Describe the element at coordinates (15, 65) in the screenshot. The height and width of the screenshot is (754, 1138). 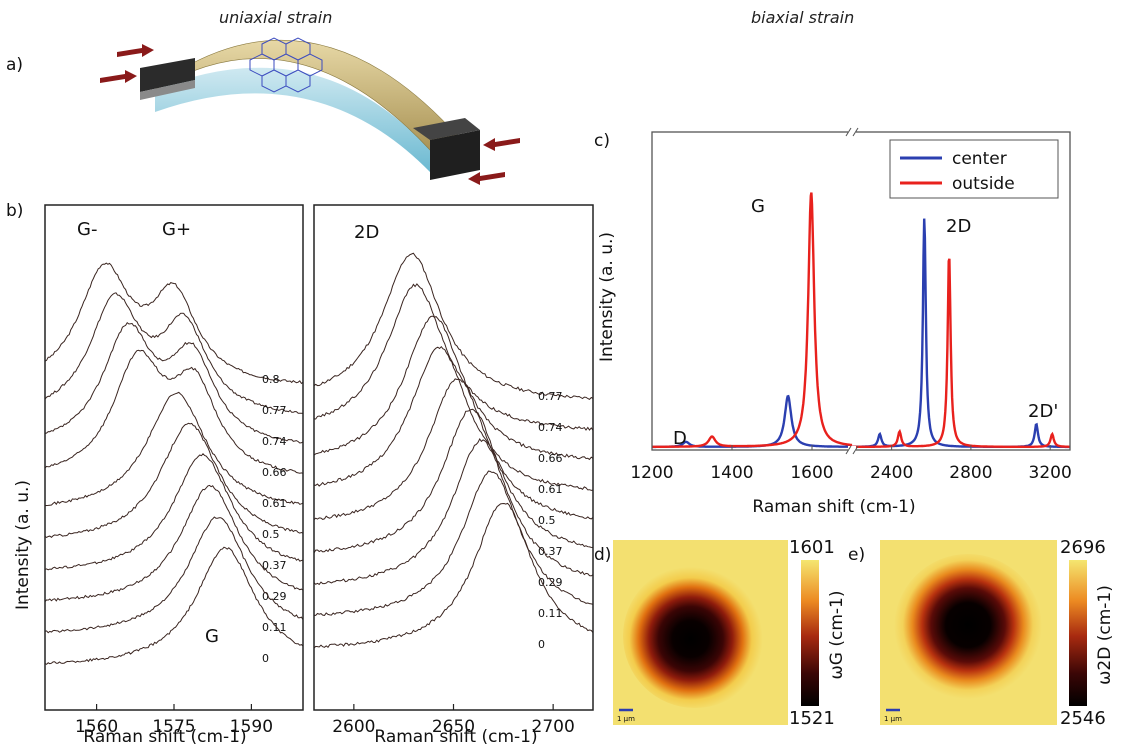
I see `panel-label-a: a)` at that location.